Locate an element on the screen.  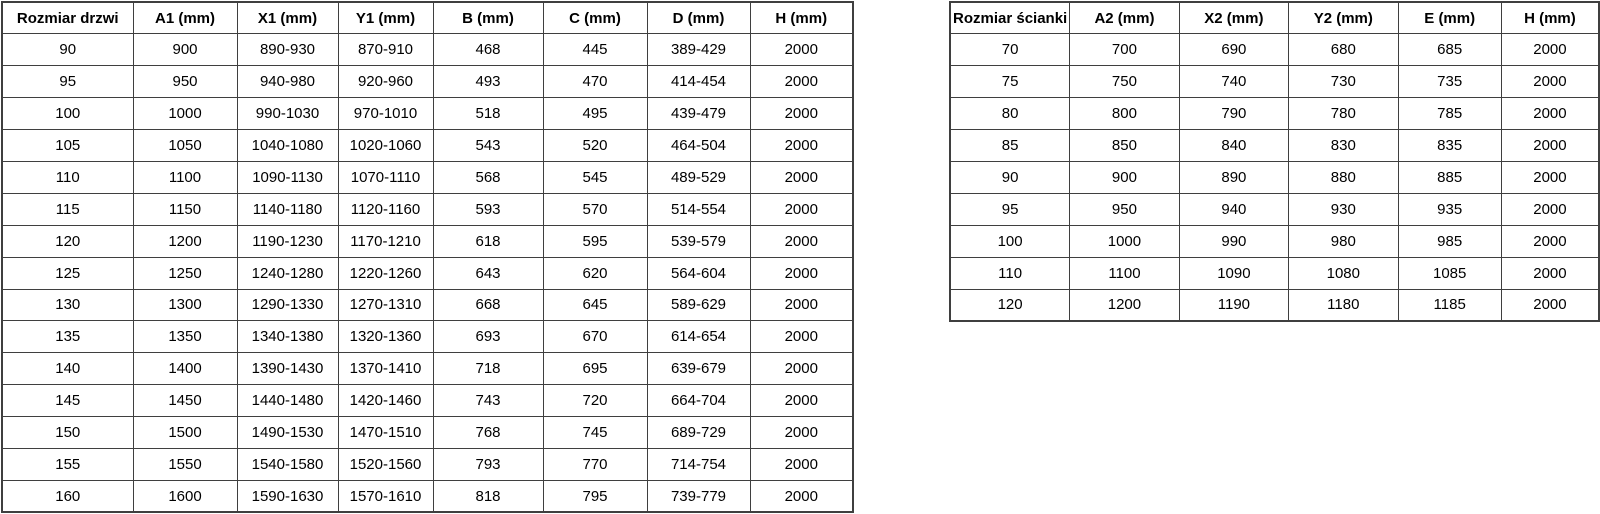
column-header: A1 (mm) is located at coordinates (185, 18).